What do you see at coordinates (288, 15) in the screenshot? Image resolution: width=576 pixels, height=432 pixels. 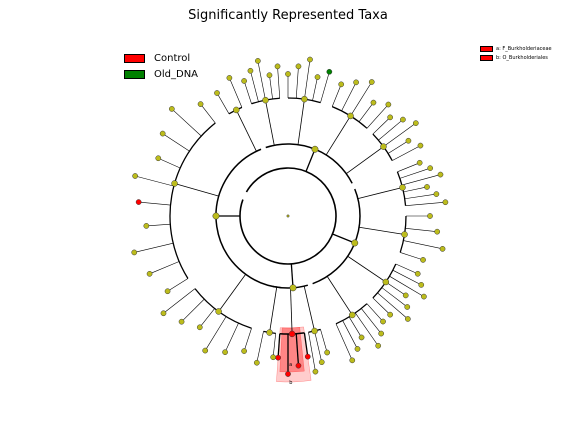 I see `figure-title: Significantly Represented Taxa` at bounding box center [288, 15].